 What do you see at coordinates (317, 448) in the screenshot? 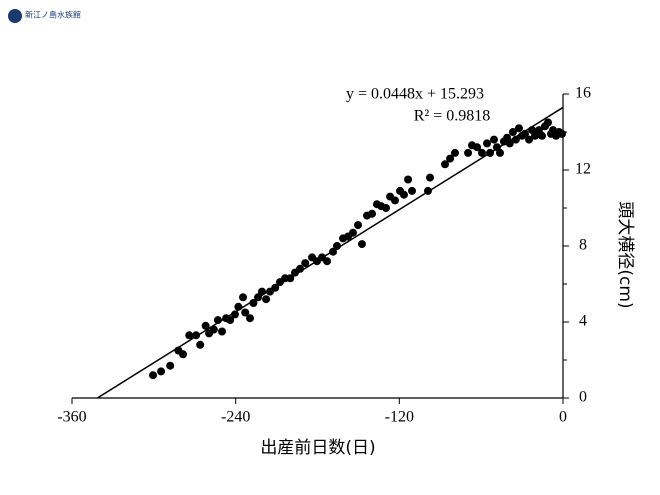
I see `x-axis-label: 出産前日数(日)` at bounding box center [317, 448].